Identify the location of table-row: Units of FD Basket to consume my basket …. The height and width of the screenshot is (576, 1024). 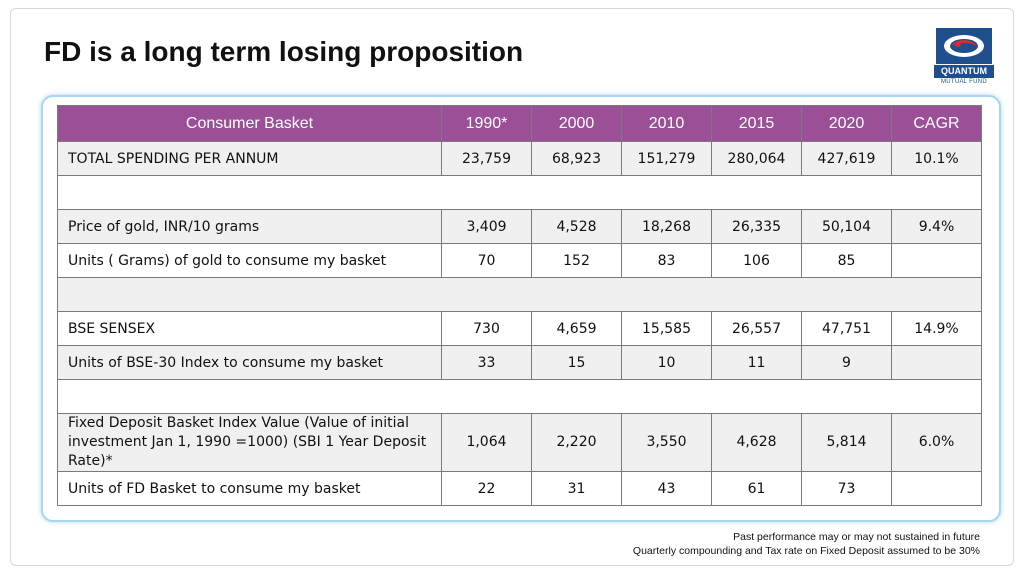
(519, 488).